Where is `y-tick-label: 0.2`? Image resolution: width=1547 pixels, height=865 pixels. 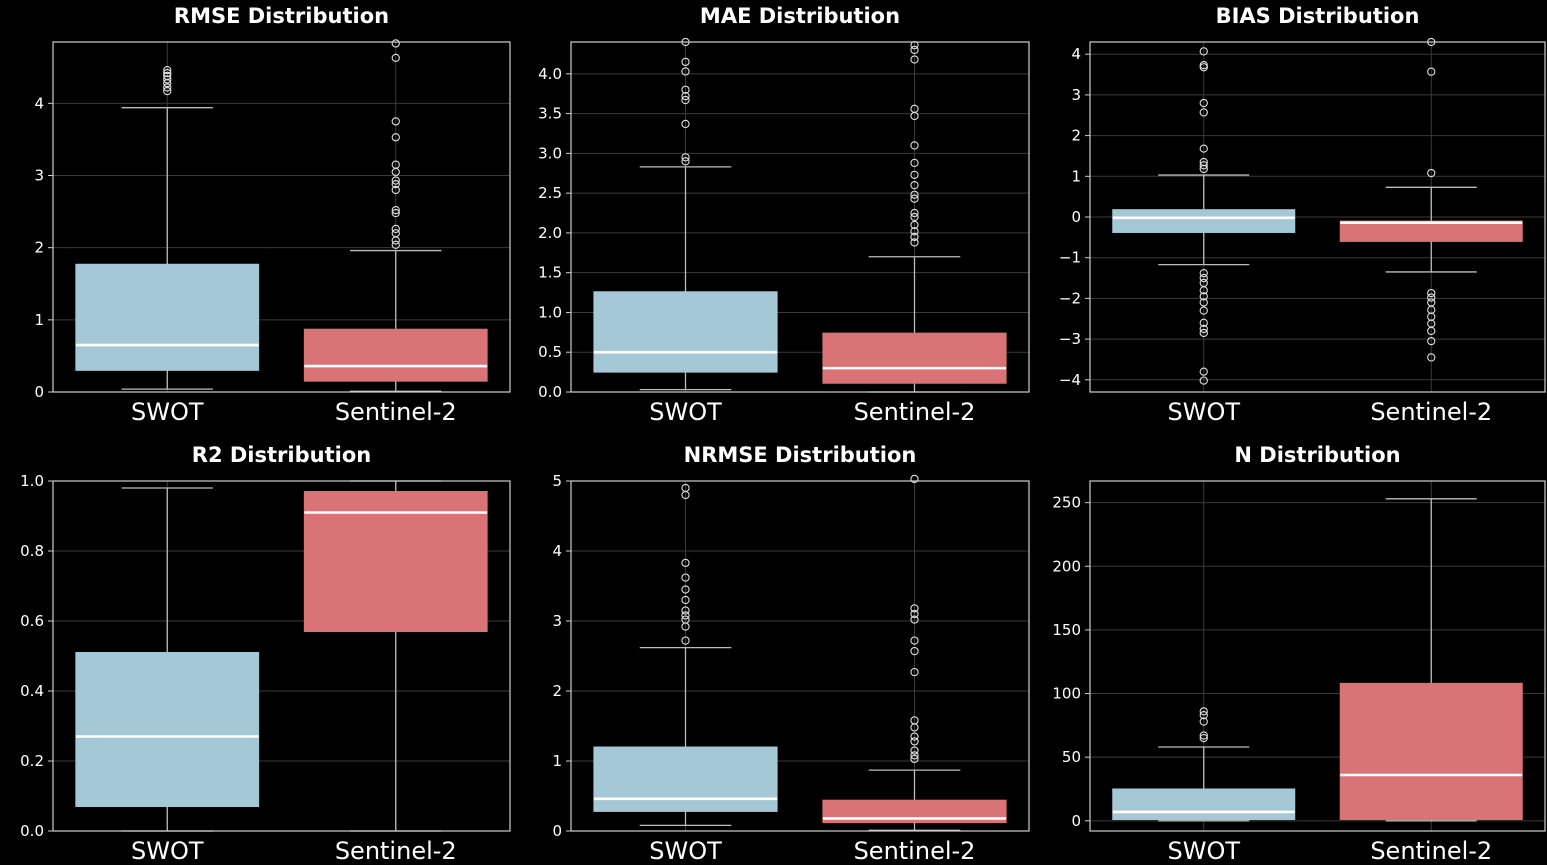 y-tick-label: 0.2 is located at coordinates (32, 761).